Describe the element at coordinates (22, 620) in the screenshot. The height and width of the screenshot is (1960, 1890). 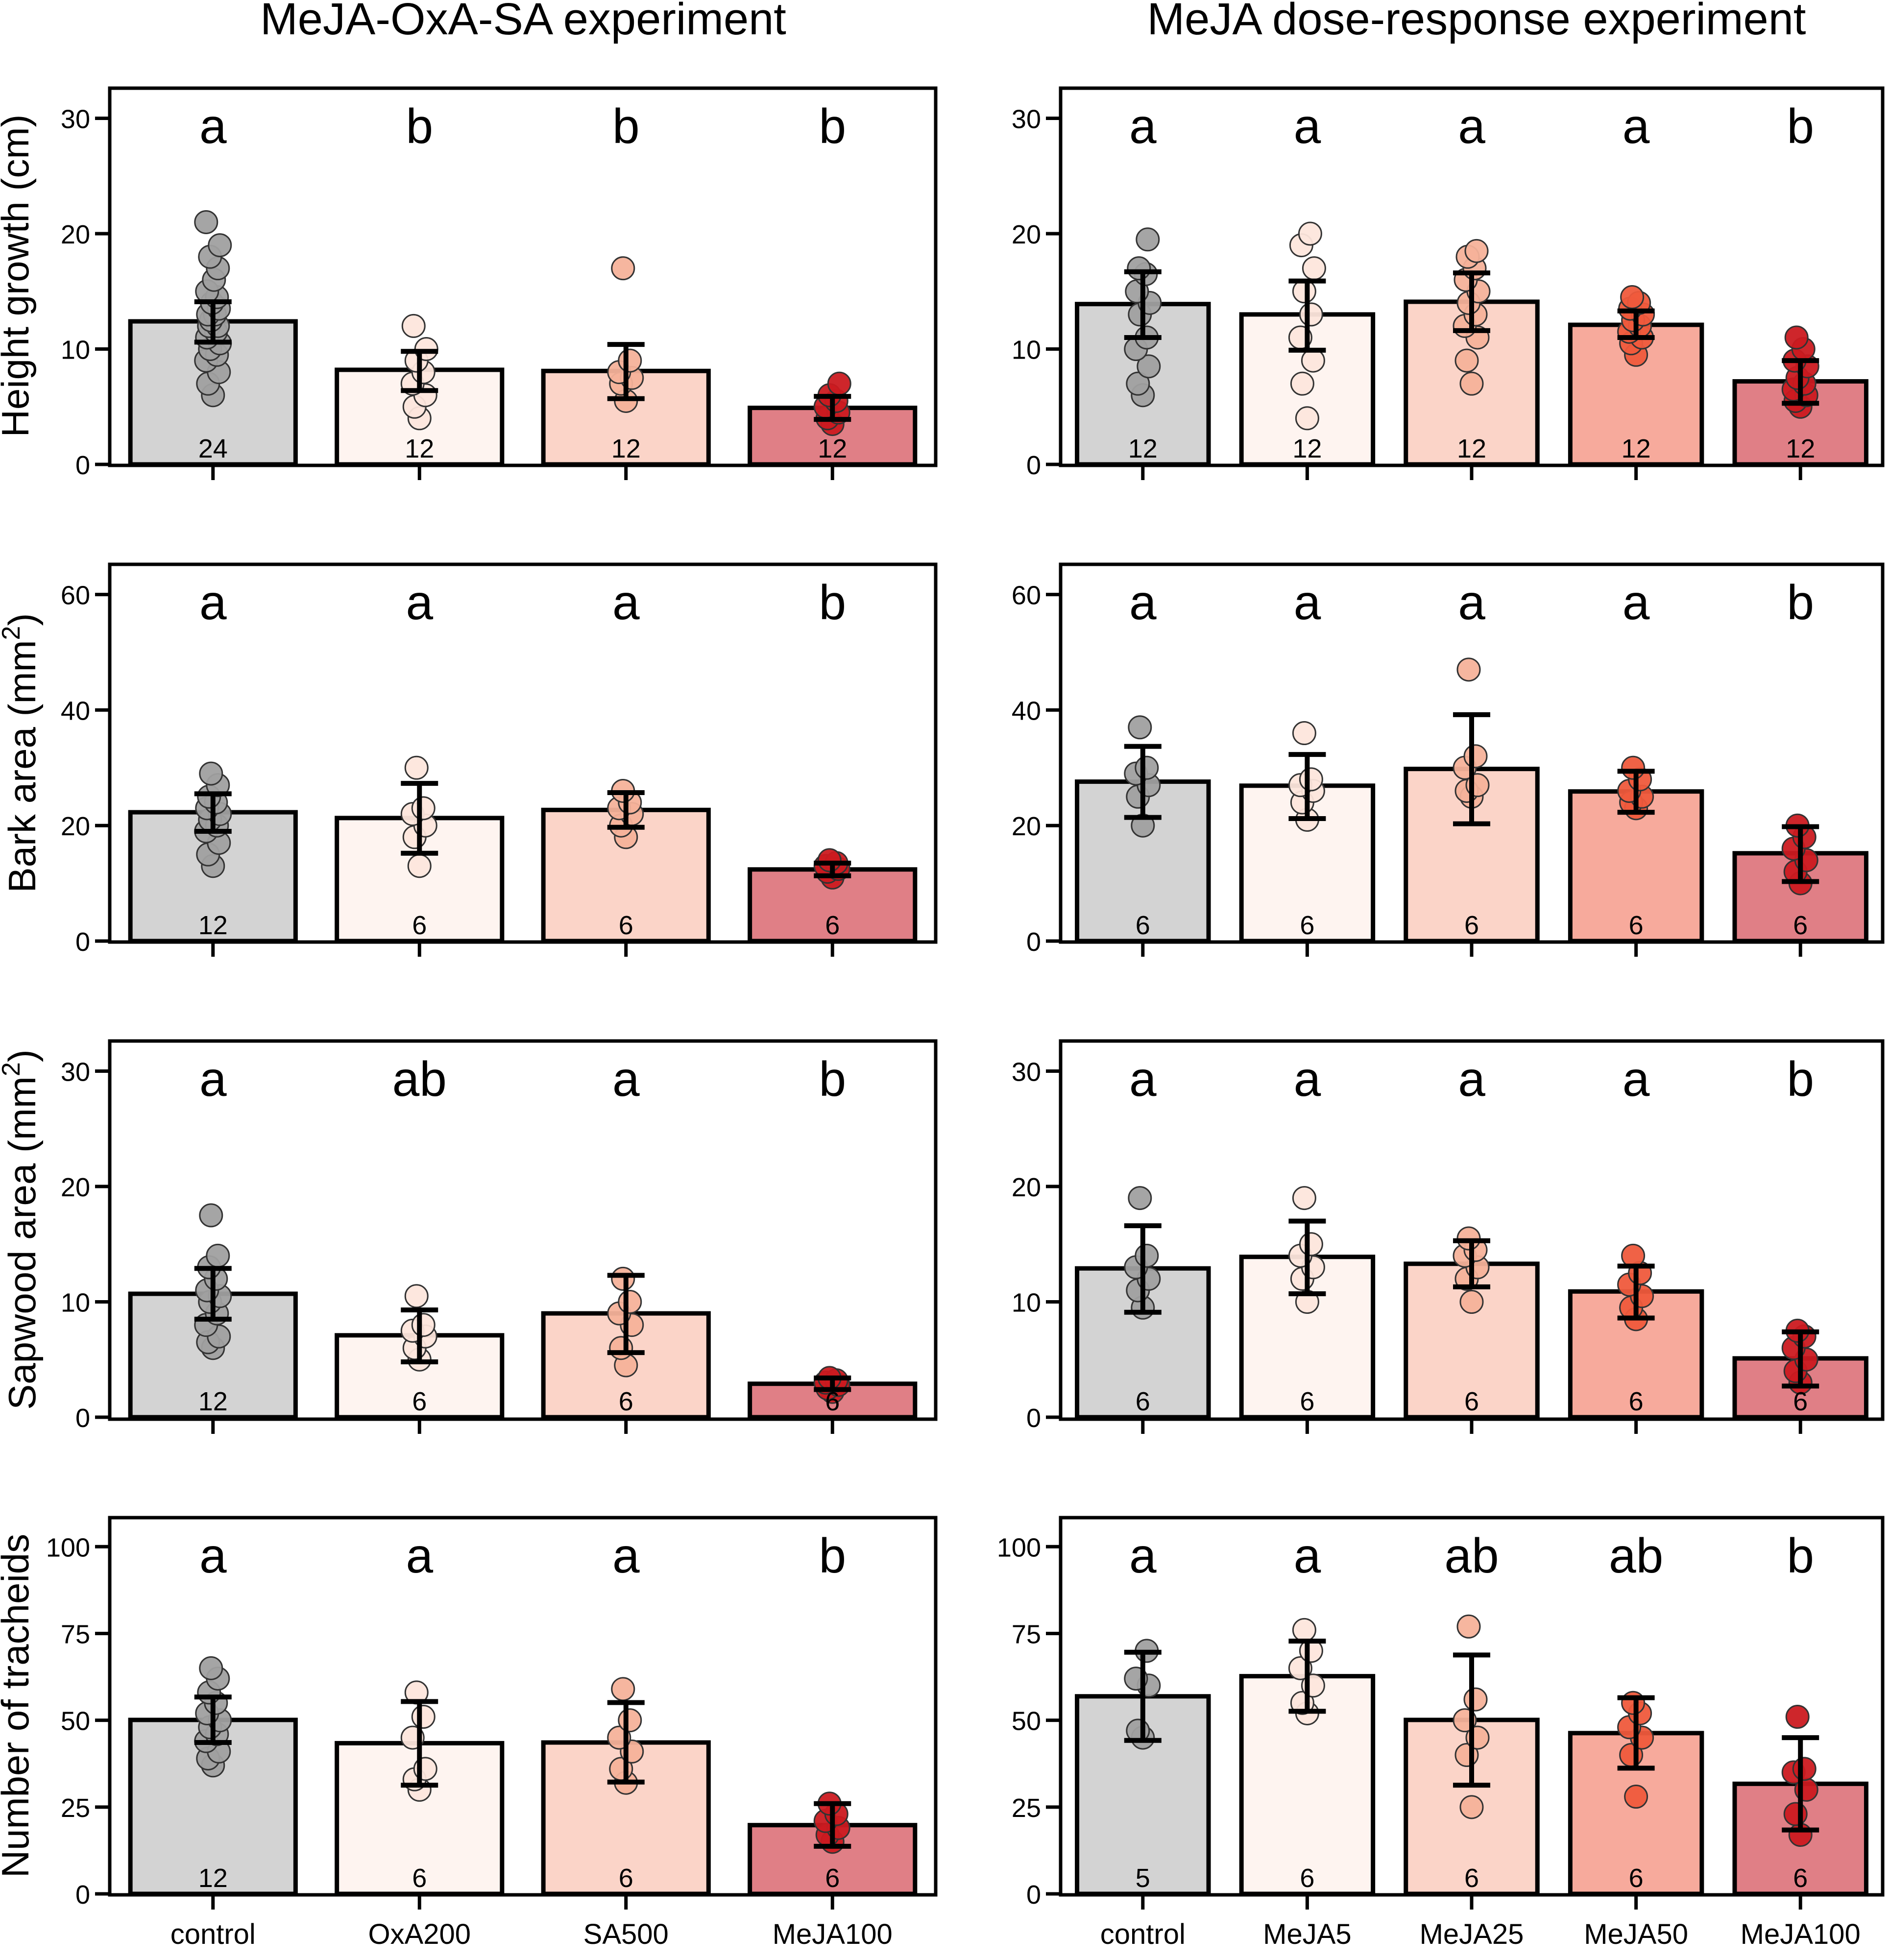
I see `ylabel-bark-close: )` at that location.